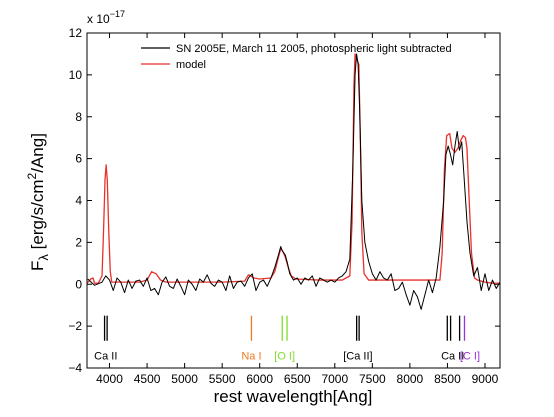  What do you see at coordinates (251, 357) in the screenshot?
I see `line-marker-label: Na I` at bounding box center [251, 357].